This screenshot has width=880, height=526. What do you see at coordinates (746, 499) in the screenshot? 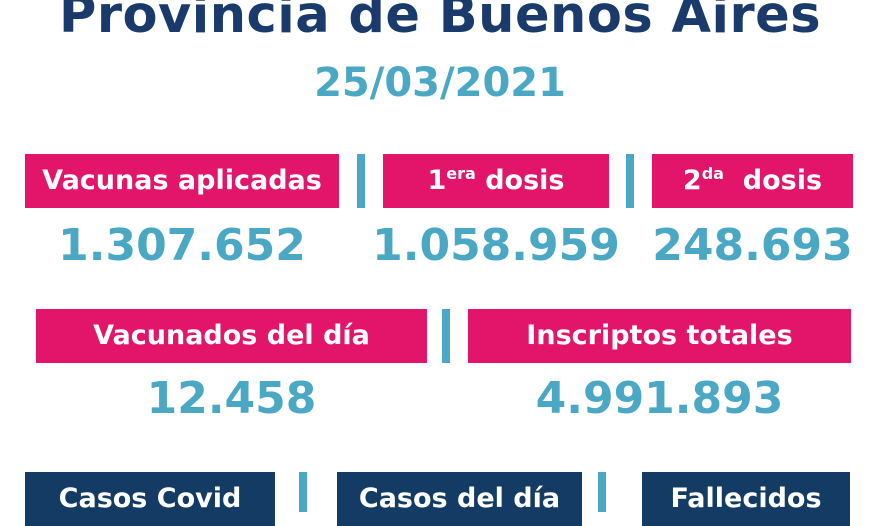
I see `label-fallecidos: Fallecidos` at bounding box center [746, 499].